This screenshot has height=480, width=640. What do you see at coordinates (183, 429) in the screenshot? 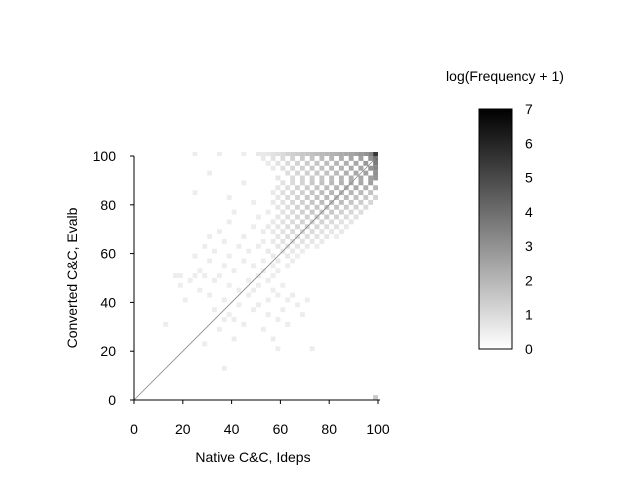
I see `x-tick-label: 20` at bounding box center [183, 429].